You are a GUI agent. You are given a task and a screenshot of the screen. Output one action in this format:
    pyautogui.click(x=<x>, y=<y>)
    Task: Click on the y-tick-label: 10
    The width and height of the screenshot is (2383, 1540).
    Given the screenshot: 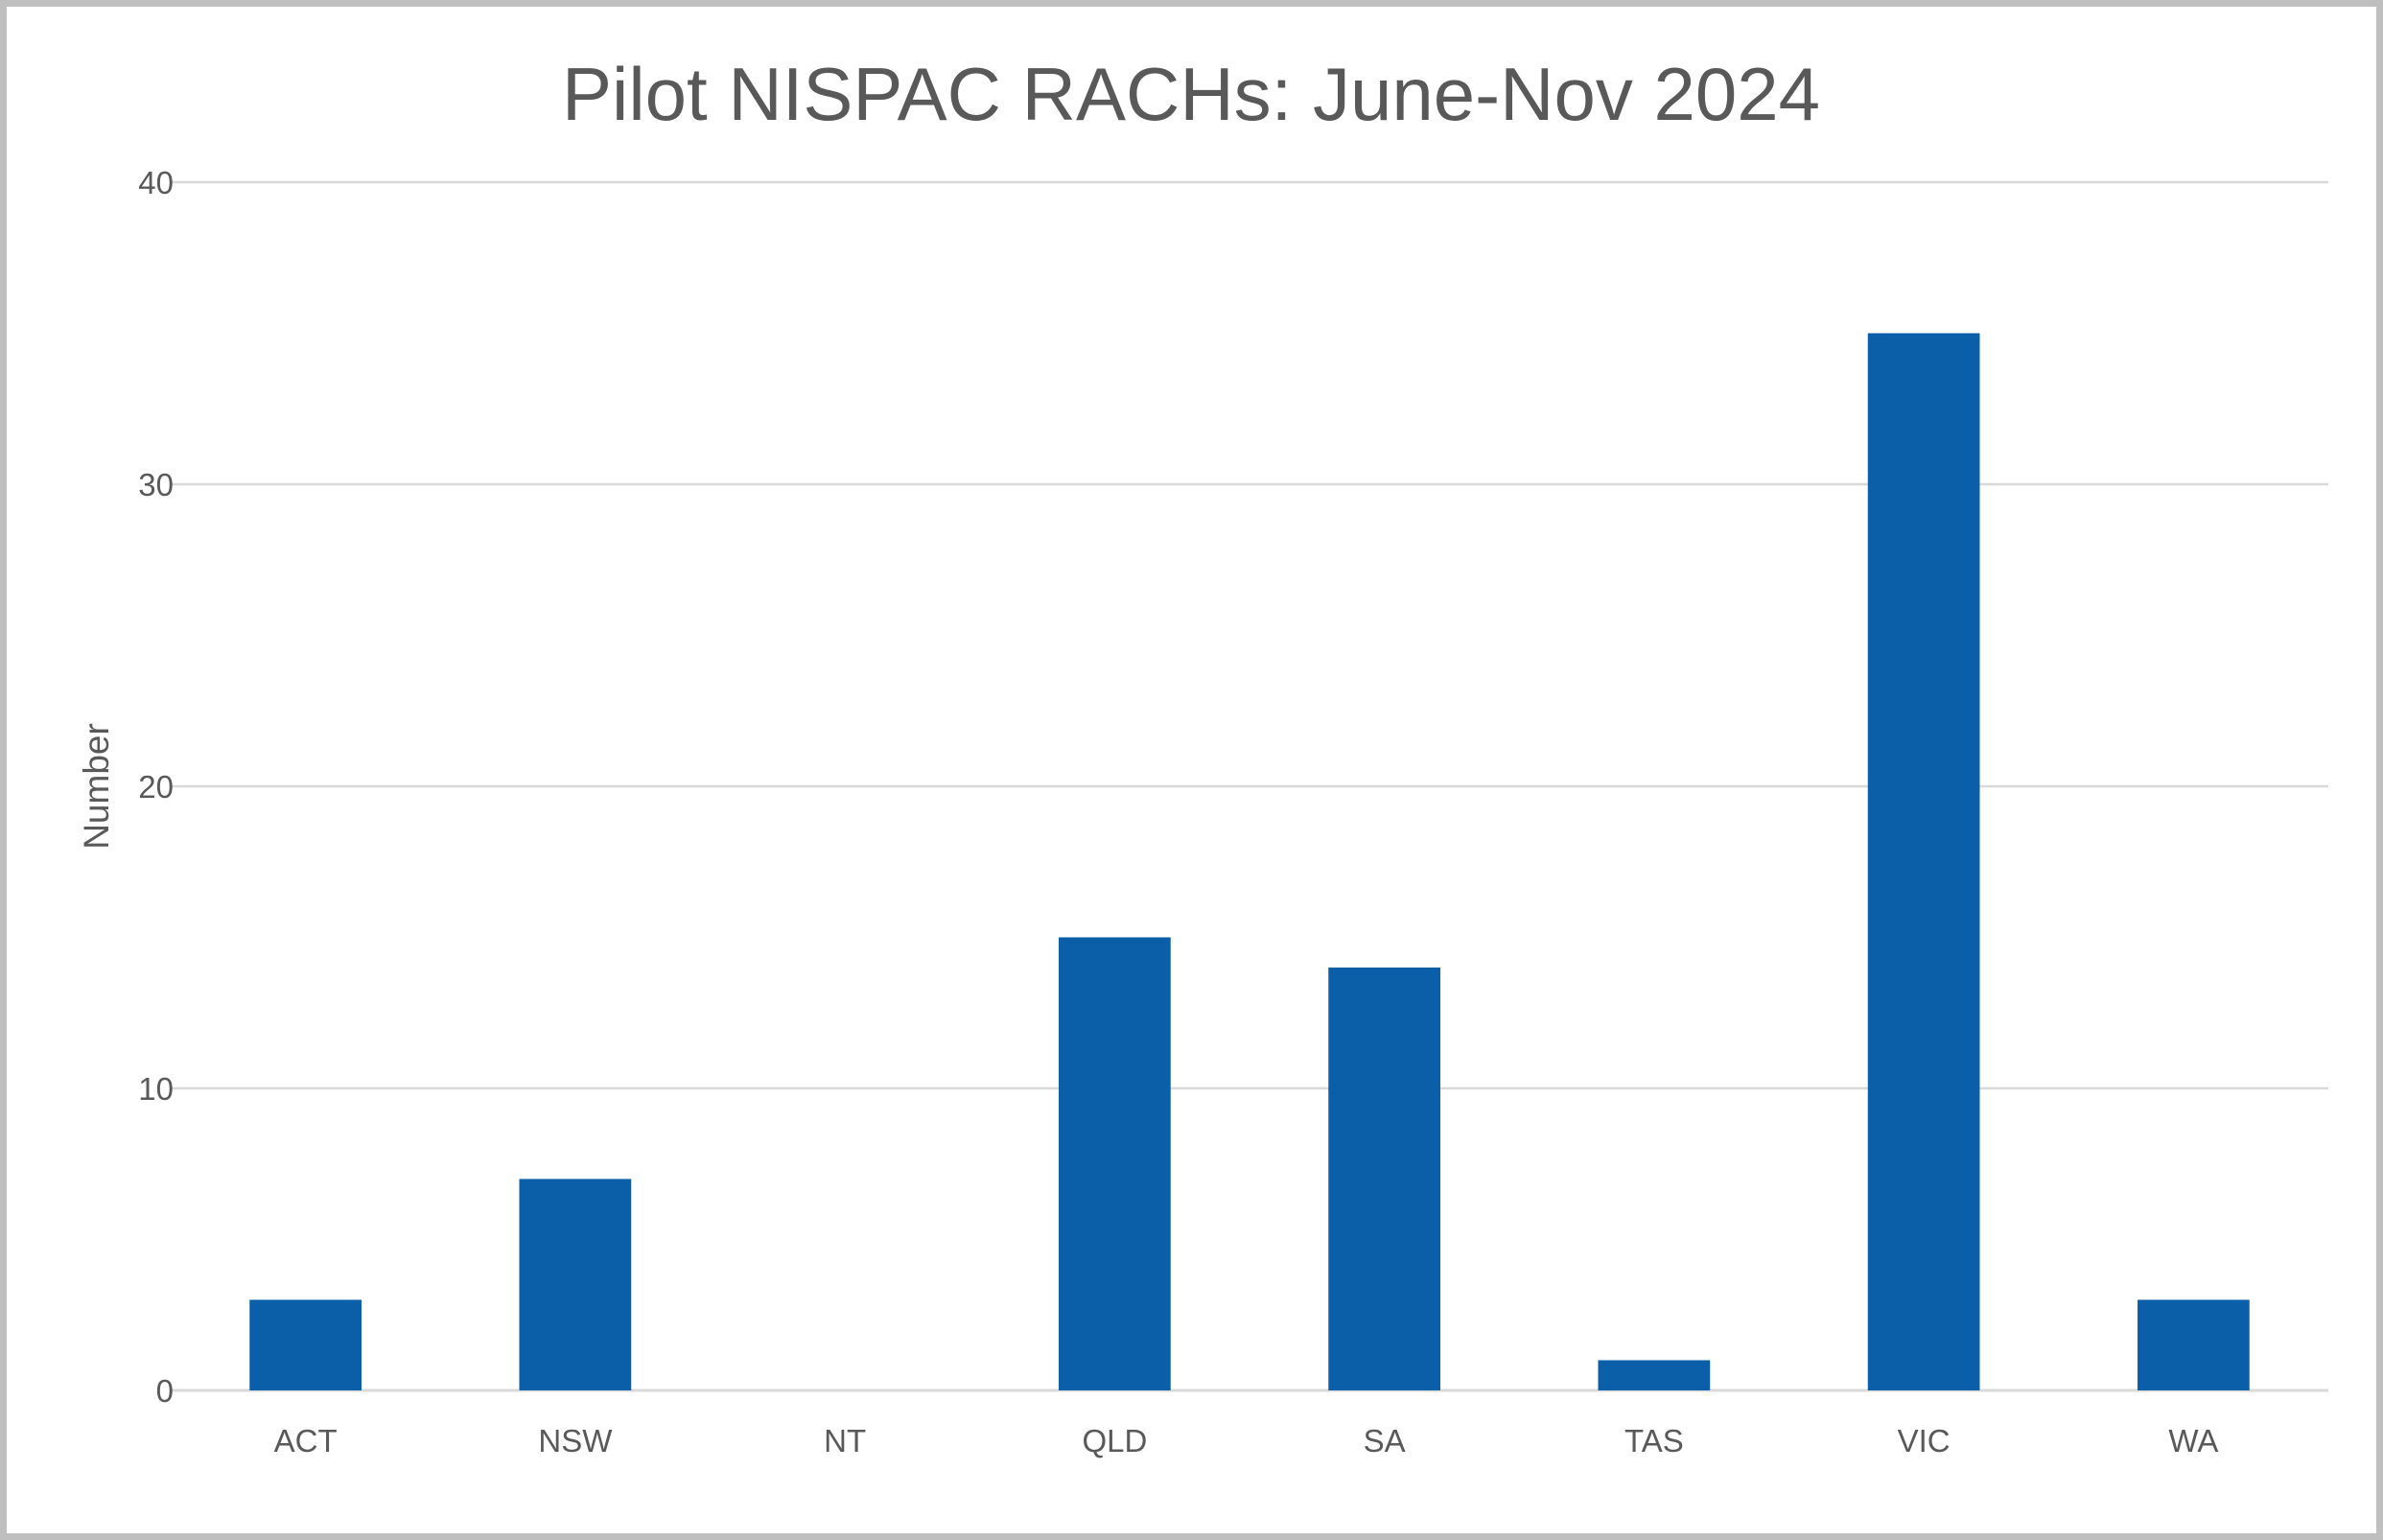 What is the action you would take?
    pyautogui.click(x=156, y=1089)
    